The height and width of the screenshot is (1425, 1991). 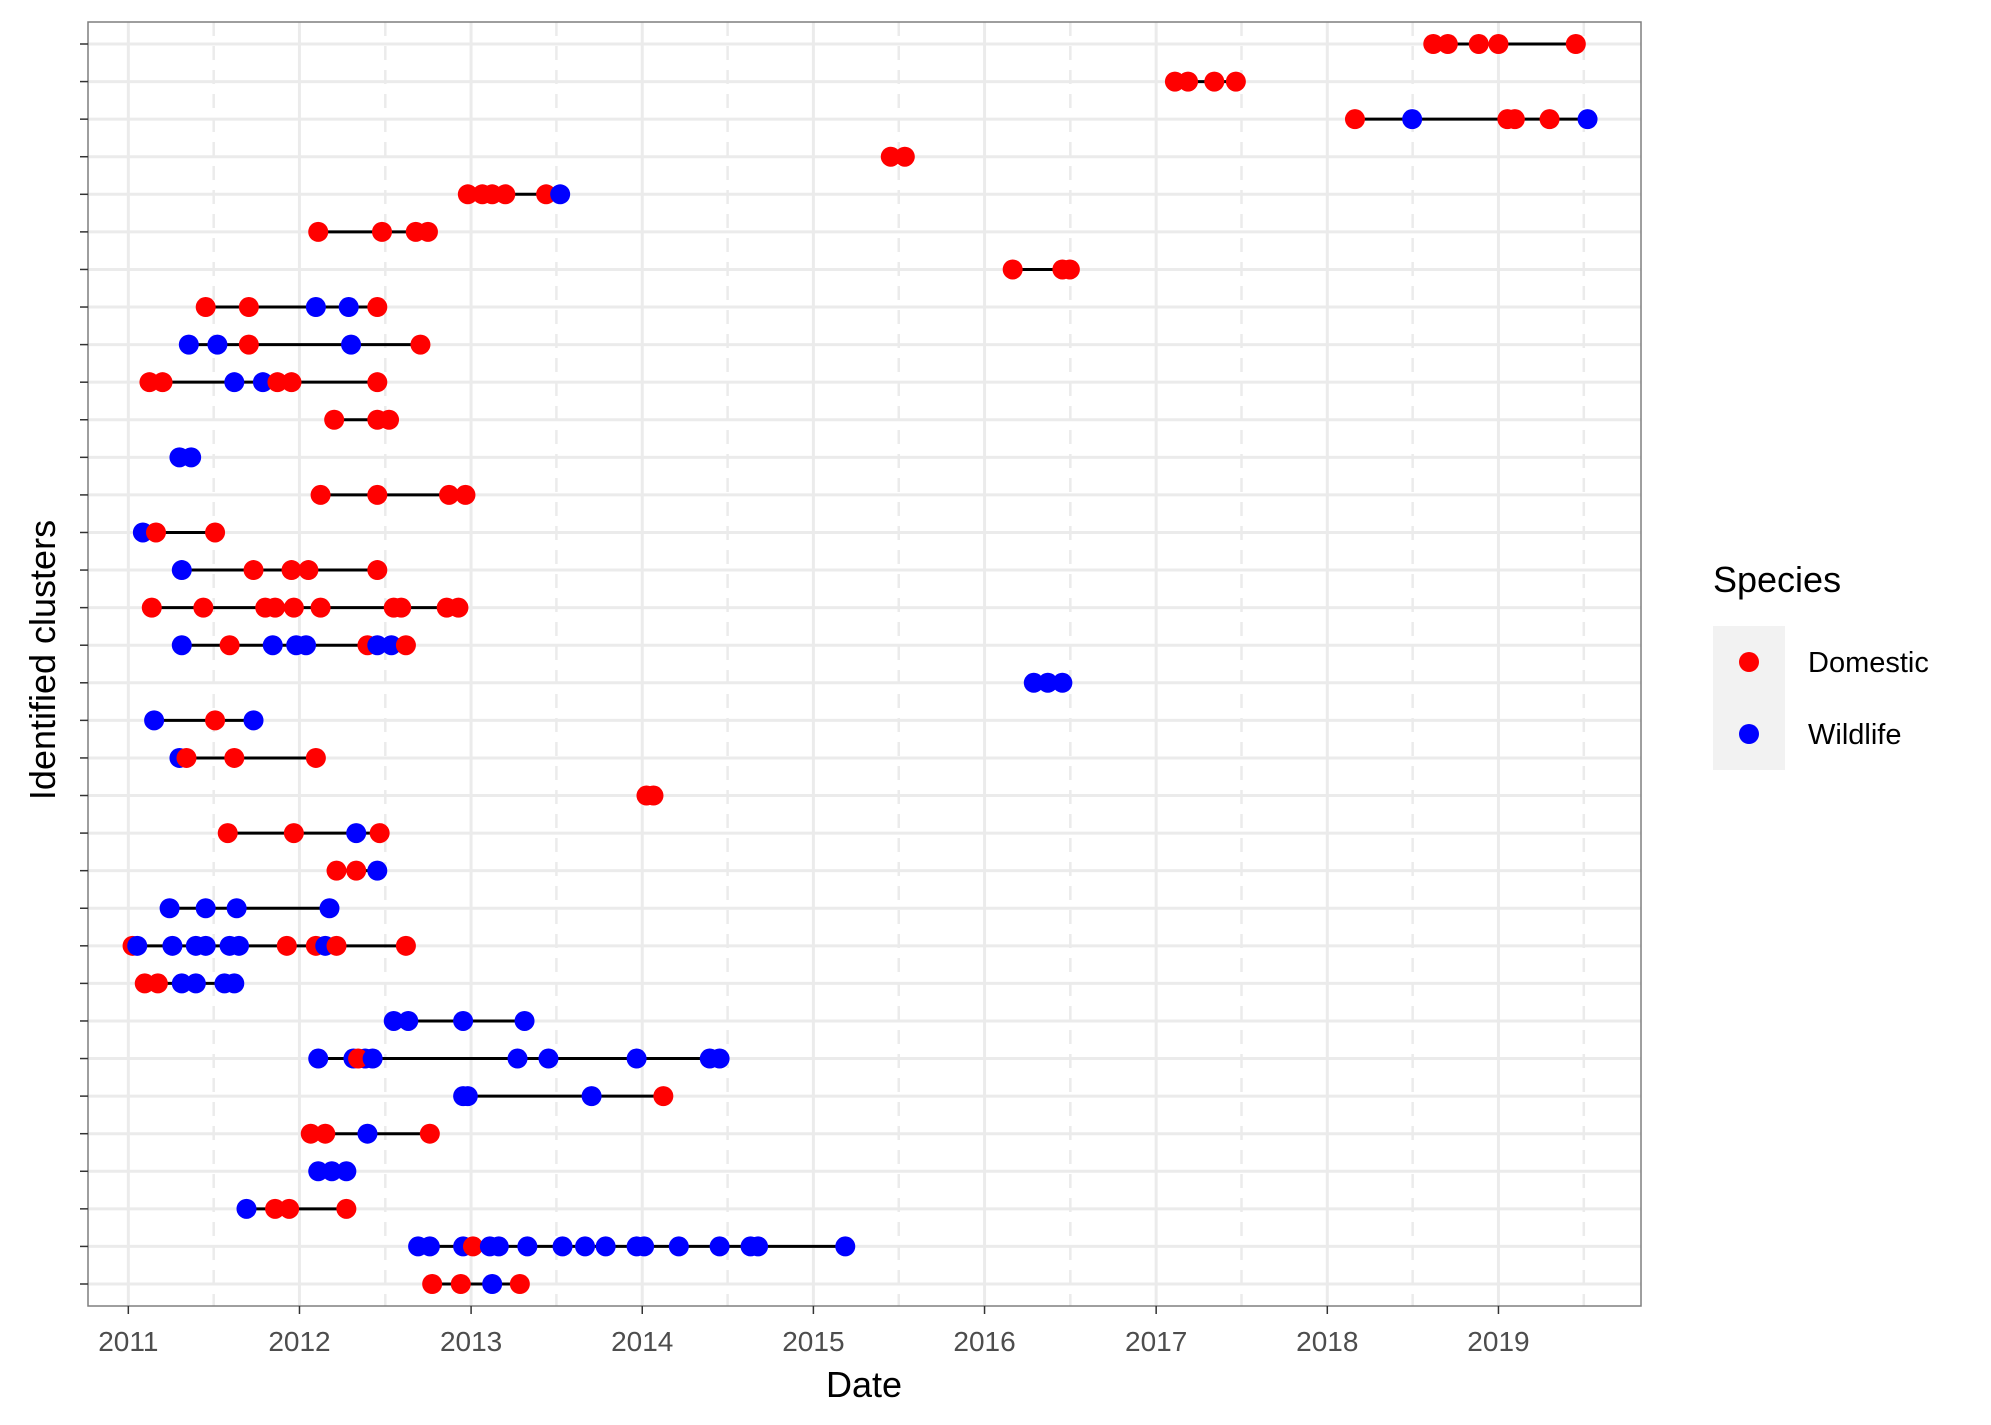 What do you see at coordinates (1749, 734) in the screenshot?
I see `legend-key-wildlife` at bounding box center [1749, 734].